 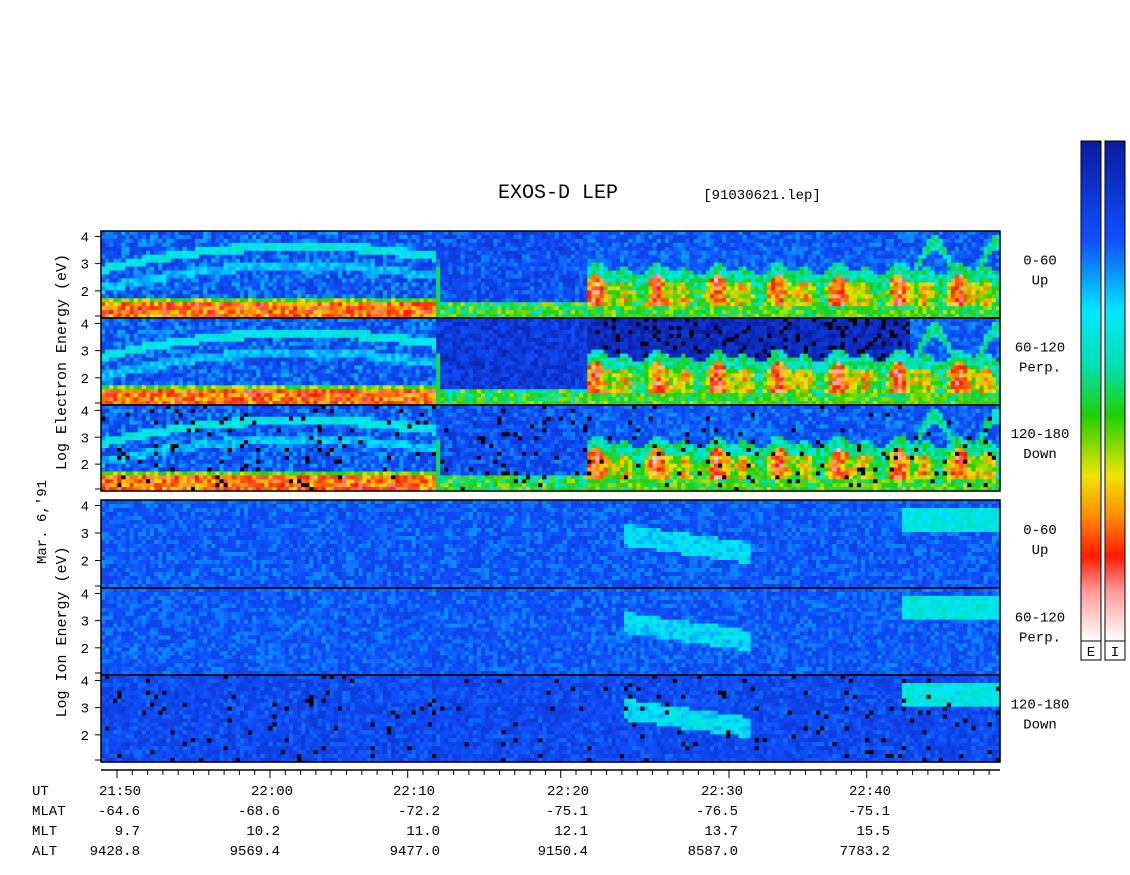 I want to click on ephemeris-mlt-value: 13.7, so click(x=721, y=832).